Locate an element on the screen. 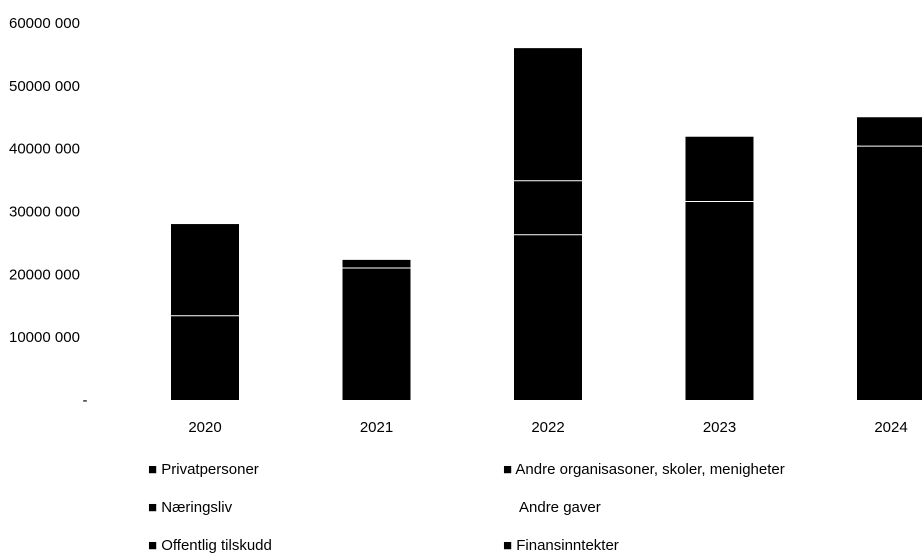 The image size is (922, 555). legend-label: Andre gaver is located at coordinates (560, 507).